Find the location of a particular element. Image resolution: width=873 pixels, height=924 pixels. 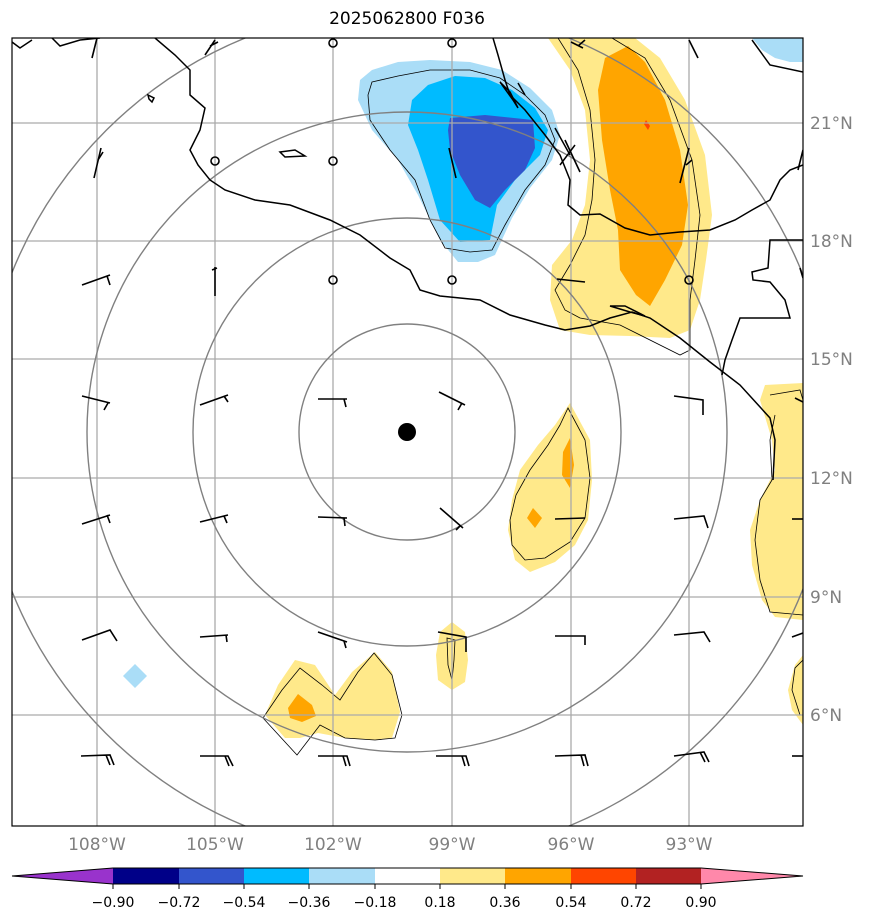

lon-label: 93°W is located at coordinates (689, 845).